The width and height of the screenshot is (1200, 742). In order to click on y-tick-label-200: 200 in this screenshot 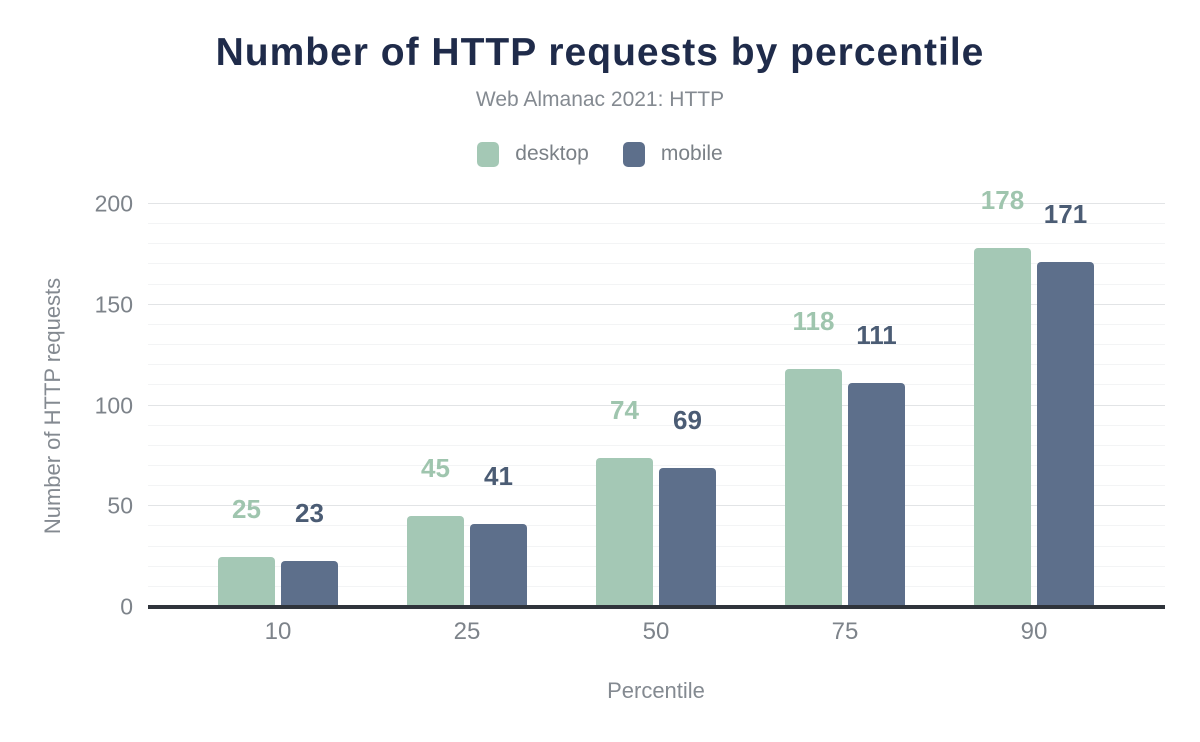, I will do `click(113, 203)`.